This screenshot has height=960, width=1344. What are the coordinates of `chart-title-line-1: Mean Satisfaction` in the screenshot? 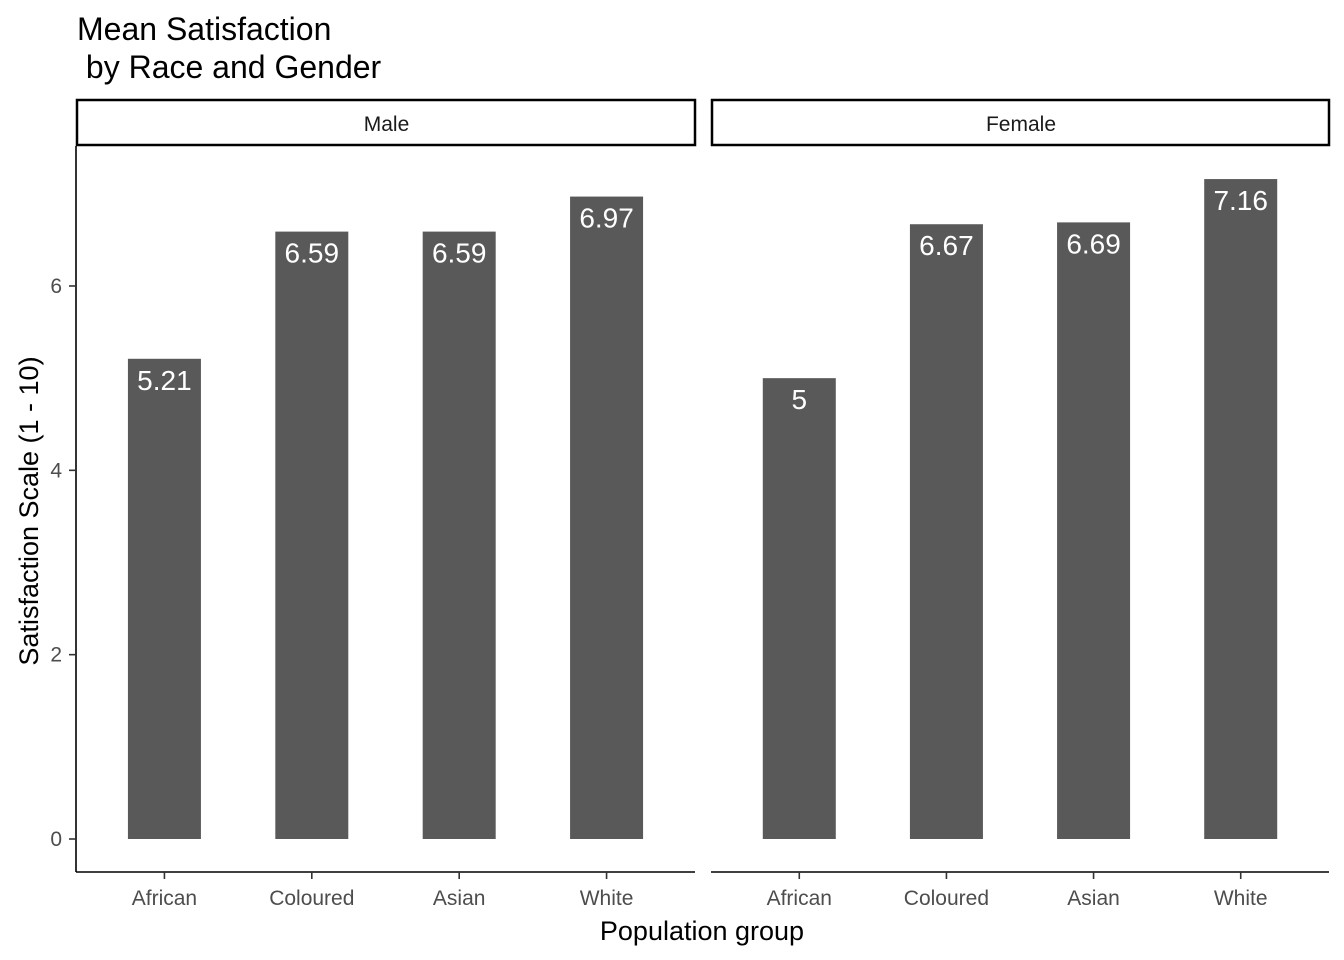 It's located at (204, 29).